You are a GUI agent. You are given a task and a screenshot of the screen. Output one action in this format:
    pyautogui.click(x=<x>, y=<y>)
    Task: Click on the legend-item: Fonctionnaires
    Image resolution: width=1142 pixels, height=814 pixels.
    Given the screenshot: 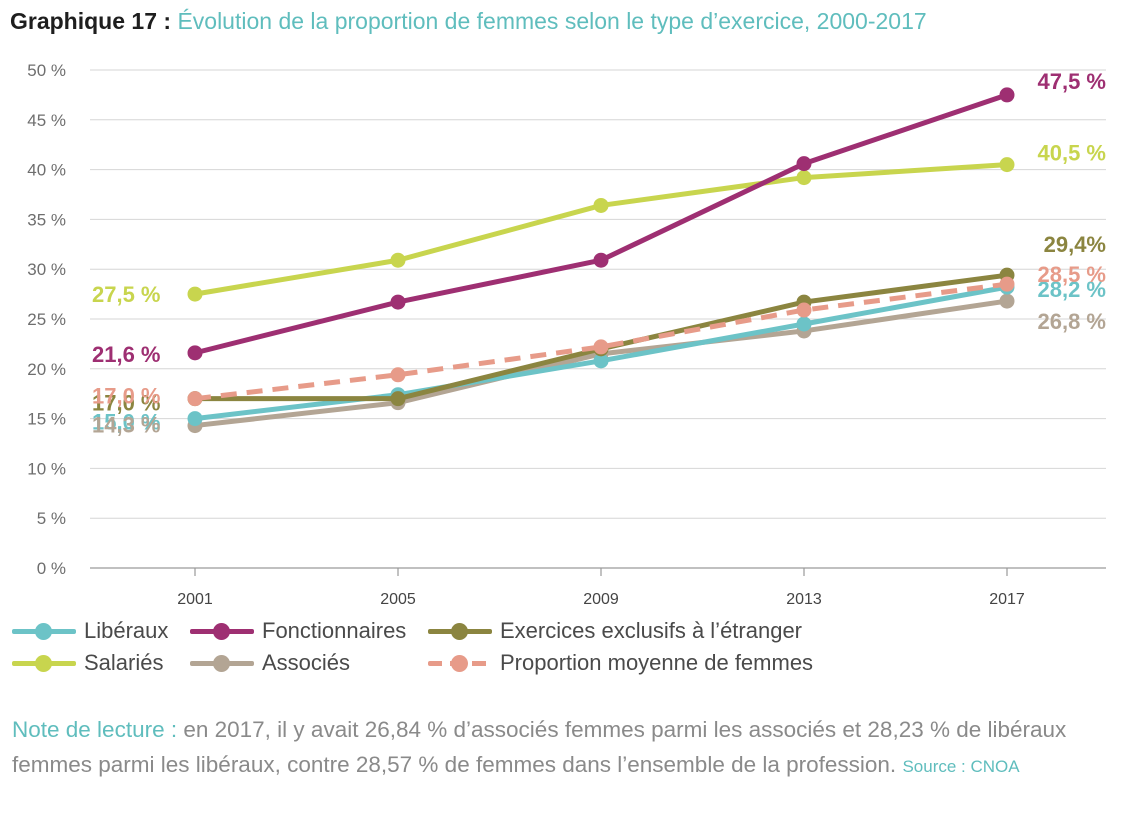 What is the action you would take?
    pyautogui.click(x=298, y=631)
    